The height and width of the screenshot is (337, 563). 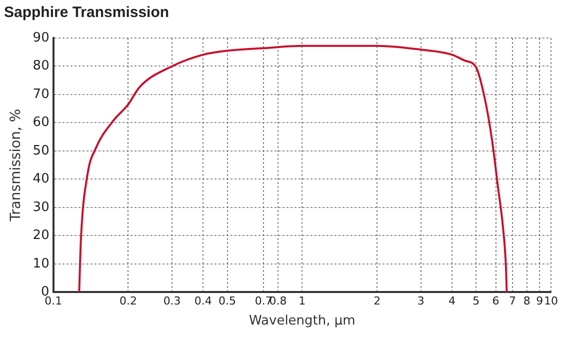 I want to click on y-tick-label: 40, so click(x=41, y=179).